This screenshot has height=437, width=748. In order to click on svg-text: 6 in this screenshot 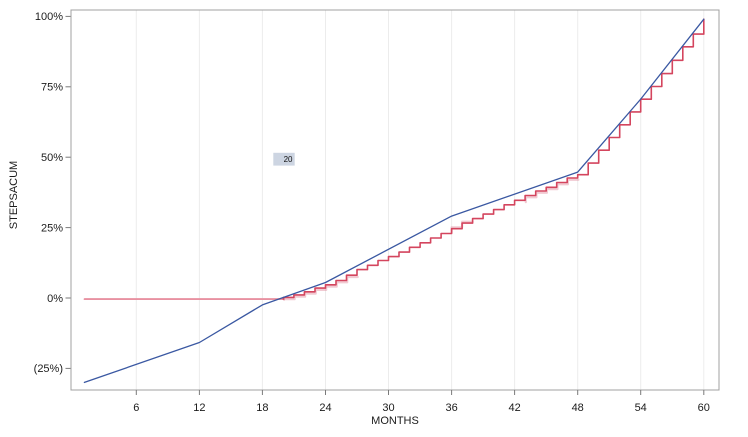, I will do `click(136, 408)`.